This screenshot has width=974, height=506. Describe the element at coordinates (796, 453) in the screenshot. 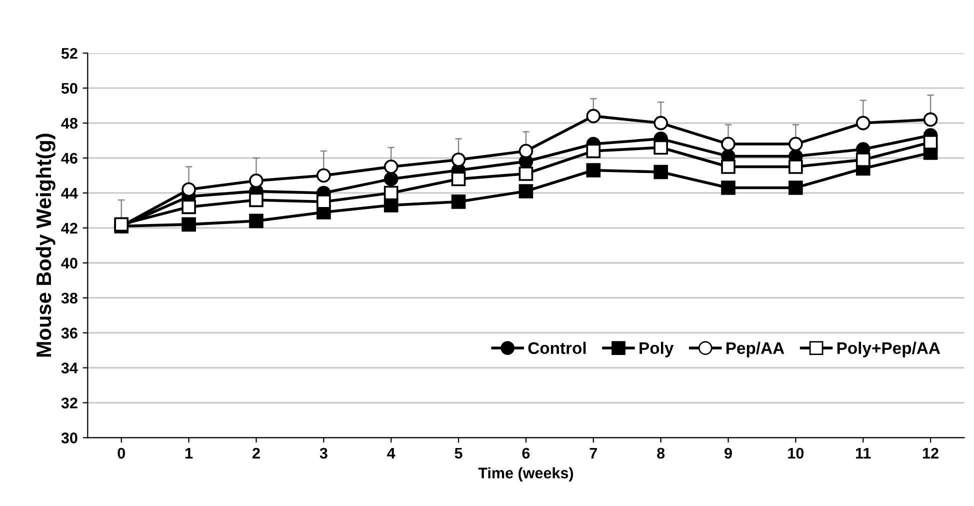

I see `x-tick-label: 10` at that location.